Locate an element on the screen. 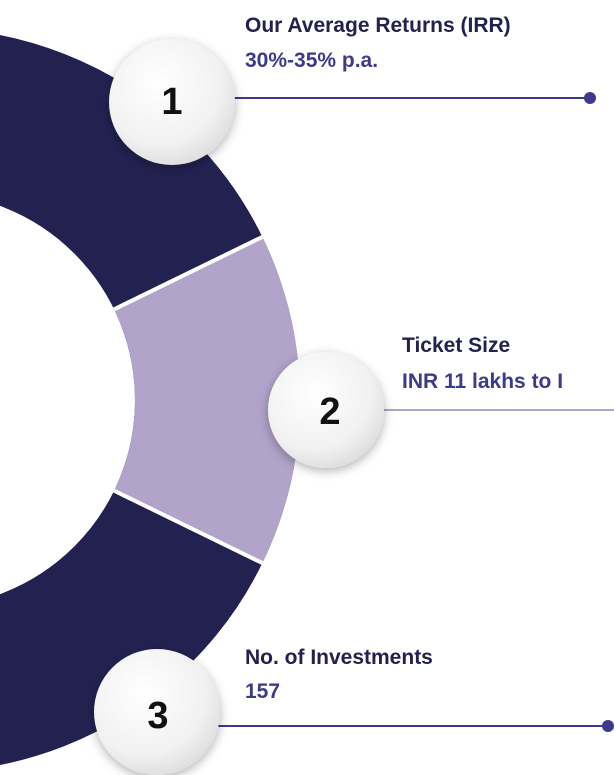 This screenshot has height=775, width=614. item-value: 157 is located at coordinates (262, 691).